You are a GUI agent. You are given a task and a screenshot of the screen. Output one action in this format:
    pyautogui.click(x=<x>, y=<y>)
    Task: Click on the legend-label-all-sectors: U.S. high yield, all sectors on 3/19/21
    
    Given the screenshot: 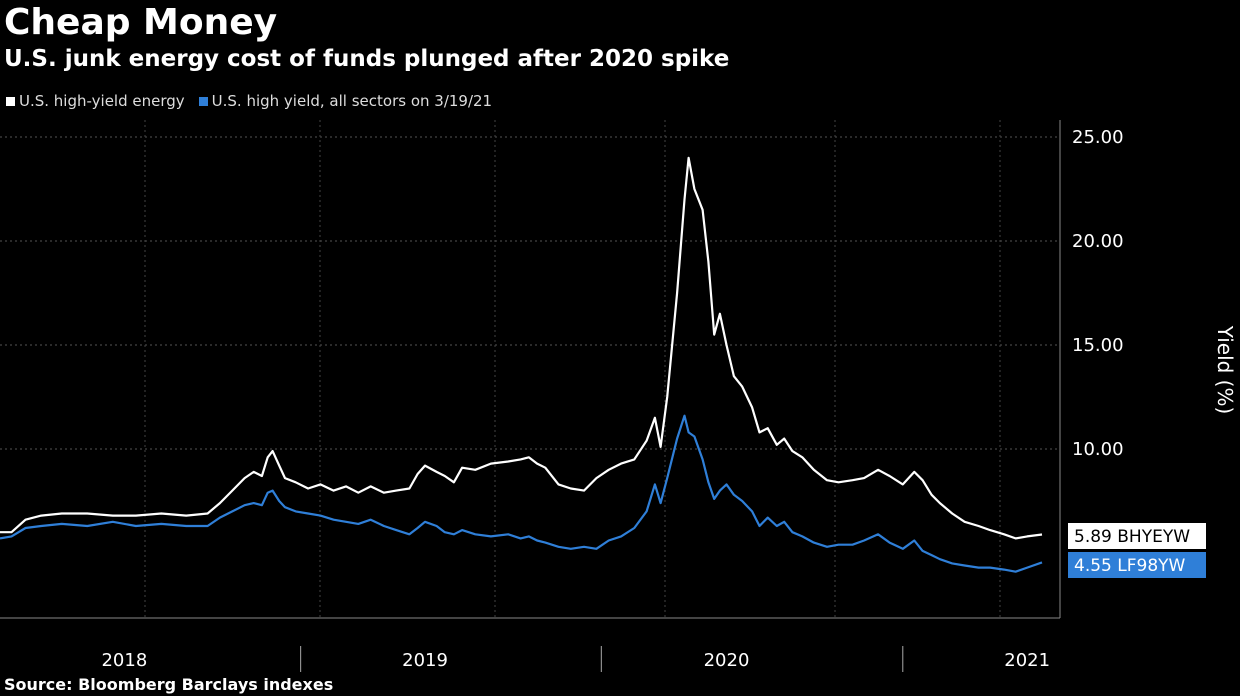 What is the action you would take?
    pyautogui.click(x=352, y=101)
    